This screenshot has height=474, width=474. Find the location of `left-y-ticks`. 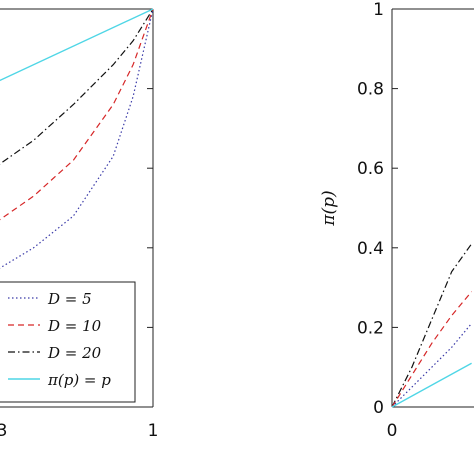

left-y-ticks is located at coordinates (150, 208).